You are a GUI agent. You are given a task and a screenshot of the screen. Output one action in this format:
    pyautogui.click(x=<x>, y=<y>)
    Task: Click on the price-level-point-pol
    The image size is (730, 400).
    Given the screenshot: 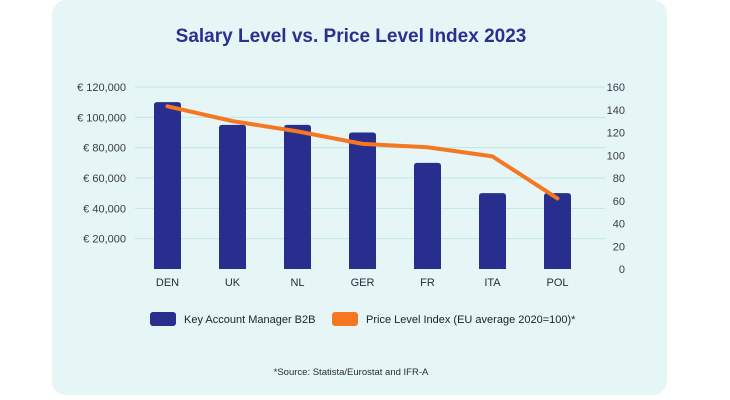 What is the action you would take?
    pyautogui.click(x=557, y=198)
    